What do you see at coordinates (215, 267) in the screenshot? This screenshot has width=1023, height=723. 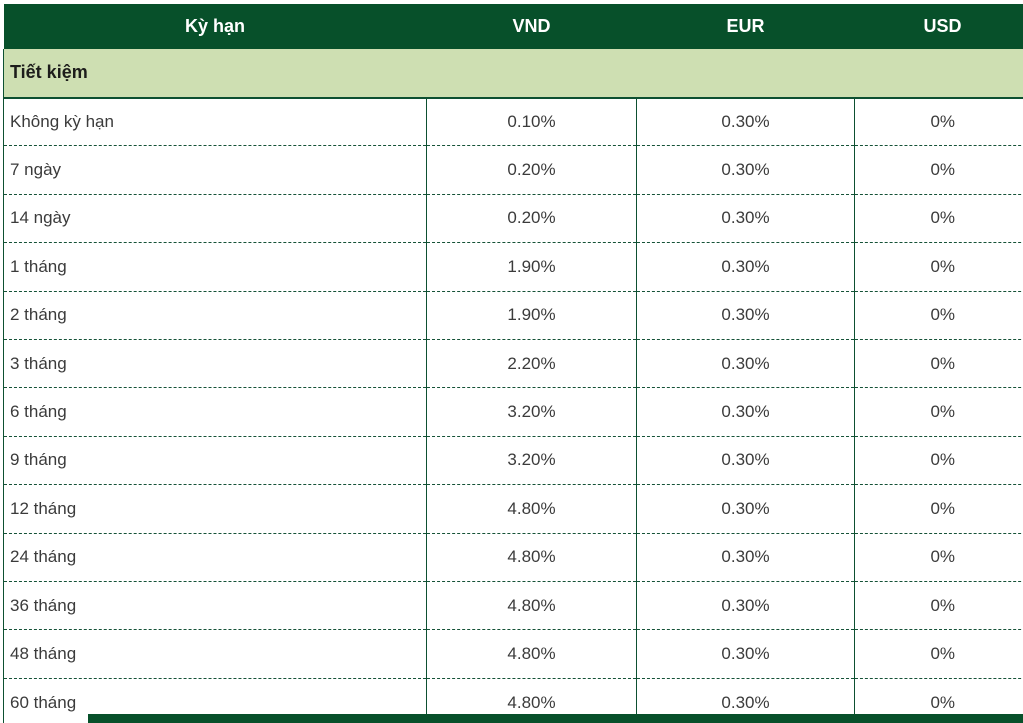 I see `term-cell: 1 tháng` at bounding box center [215, 267].